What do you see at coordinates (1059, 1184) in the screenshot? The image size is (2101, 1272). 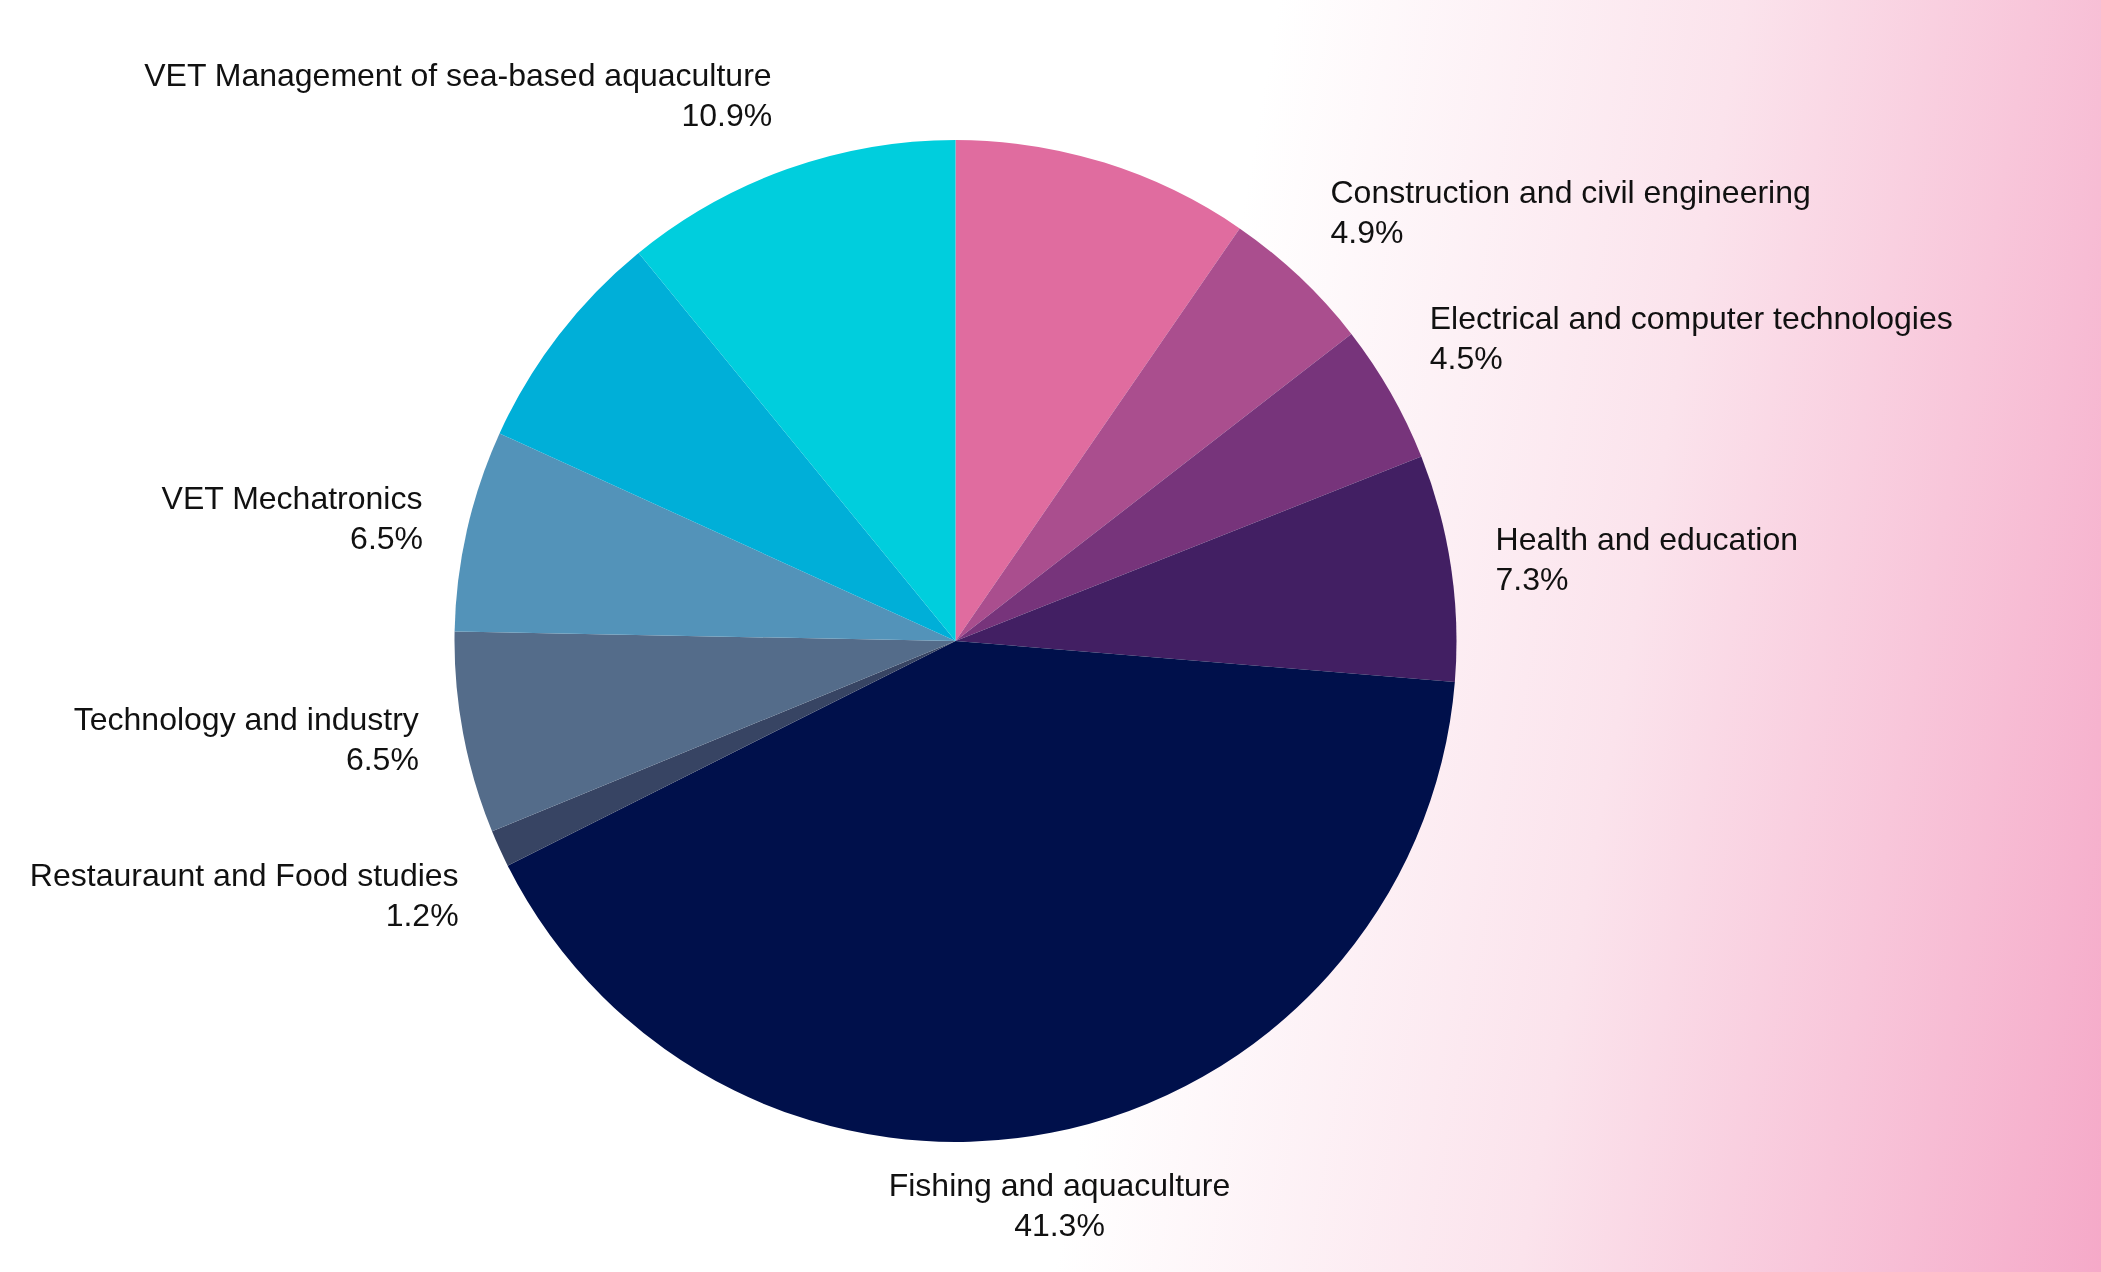 I see `slice-label: Fishing and aquaculture` at bounding box center [1059, 1184].